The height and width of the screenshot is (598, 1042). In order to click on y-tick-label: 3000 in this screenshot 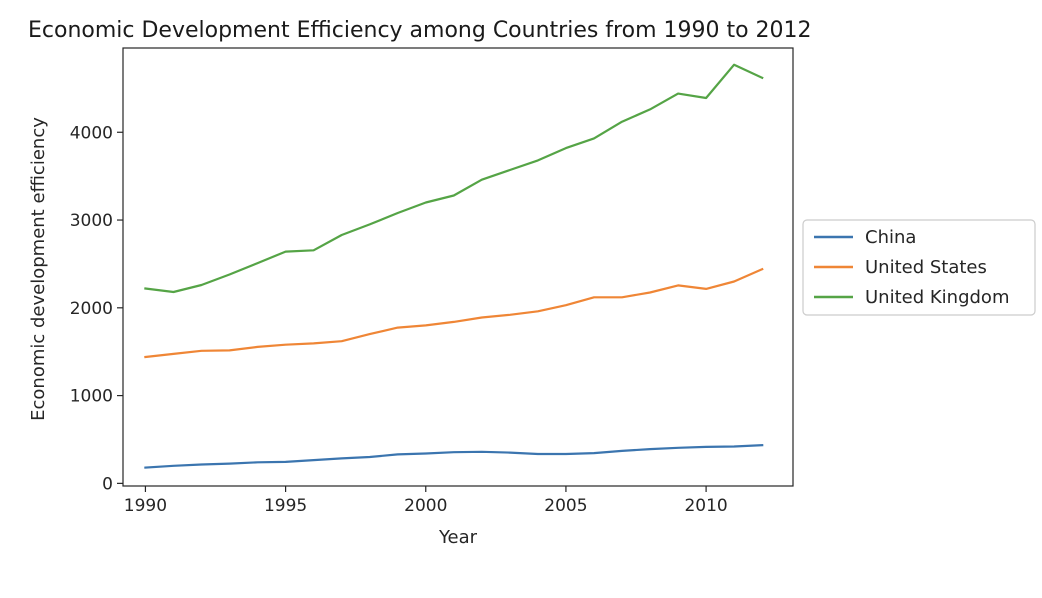, I will do `click(91, 221)`.